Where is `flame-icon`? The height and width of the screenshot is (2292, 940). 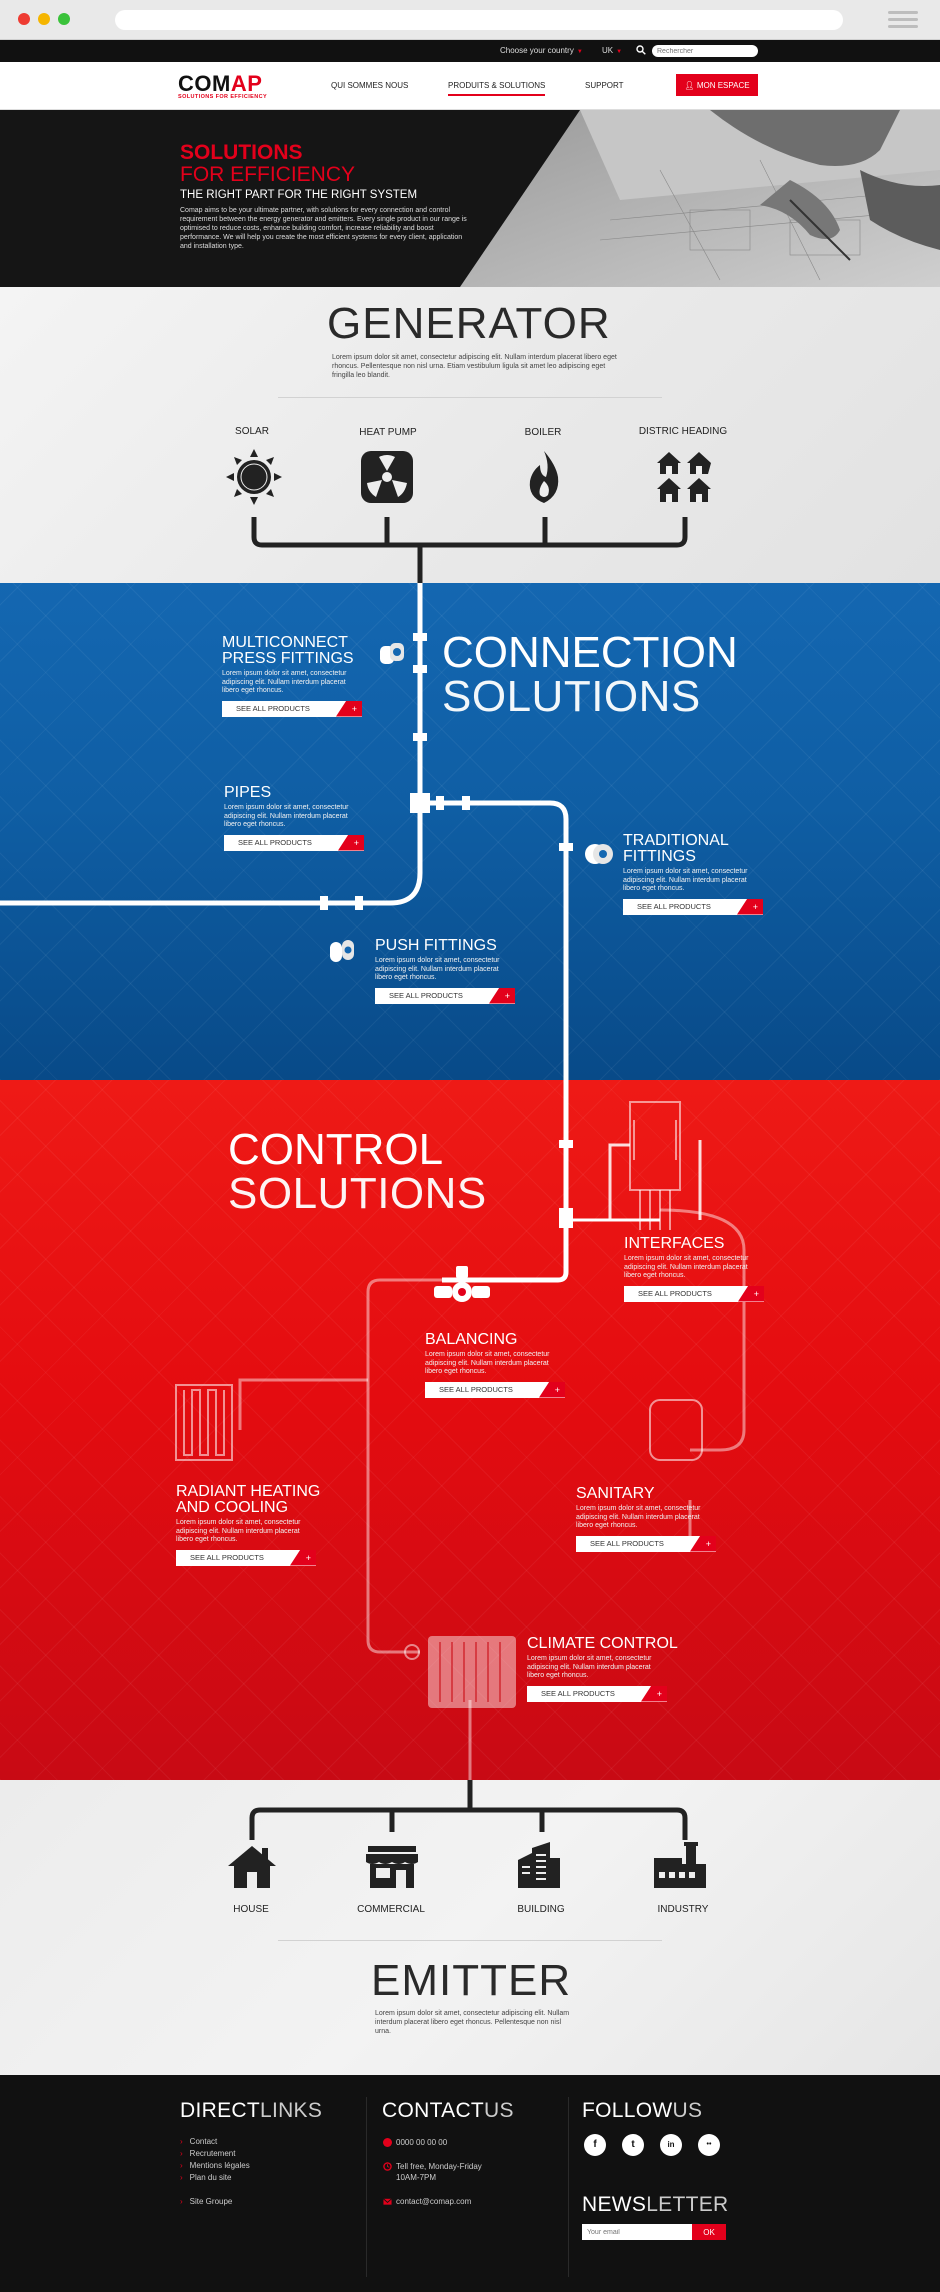 flame-icon is located at coordinates (544, 477).